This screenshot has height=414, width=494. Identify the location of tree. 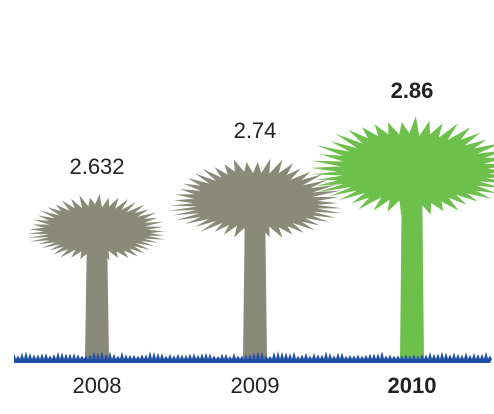
(97, 276).